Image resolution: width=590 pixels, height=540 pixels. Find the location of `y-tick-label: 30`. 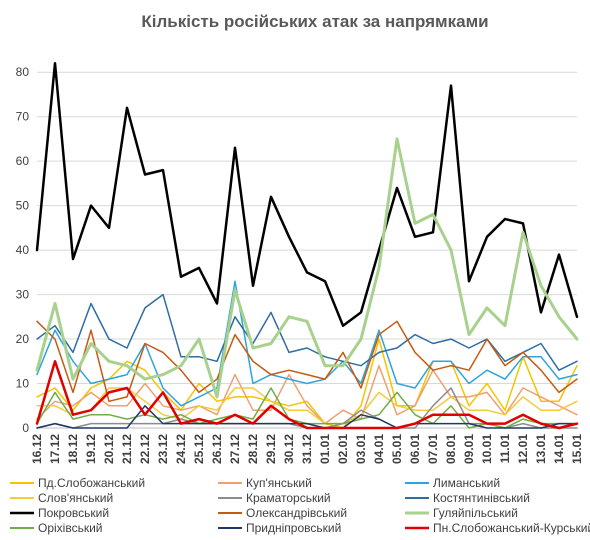

y-tick-label: 30 is located at coordinates (23, 295).